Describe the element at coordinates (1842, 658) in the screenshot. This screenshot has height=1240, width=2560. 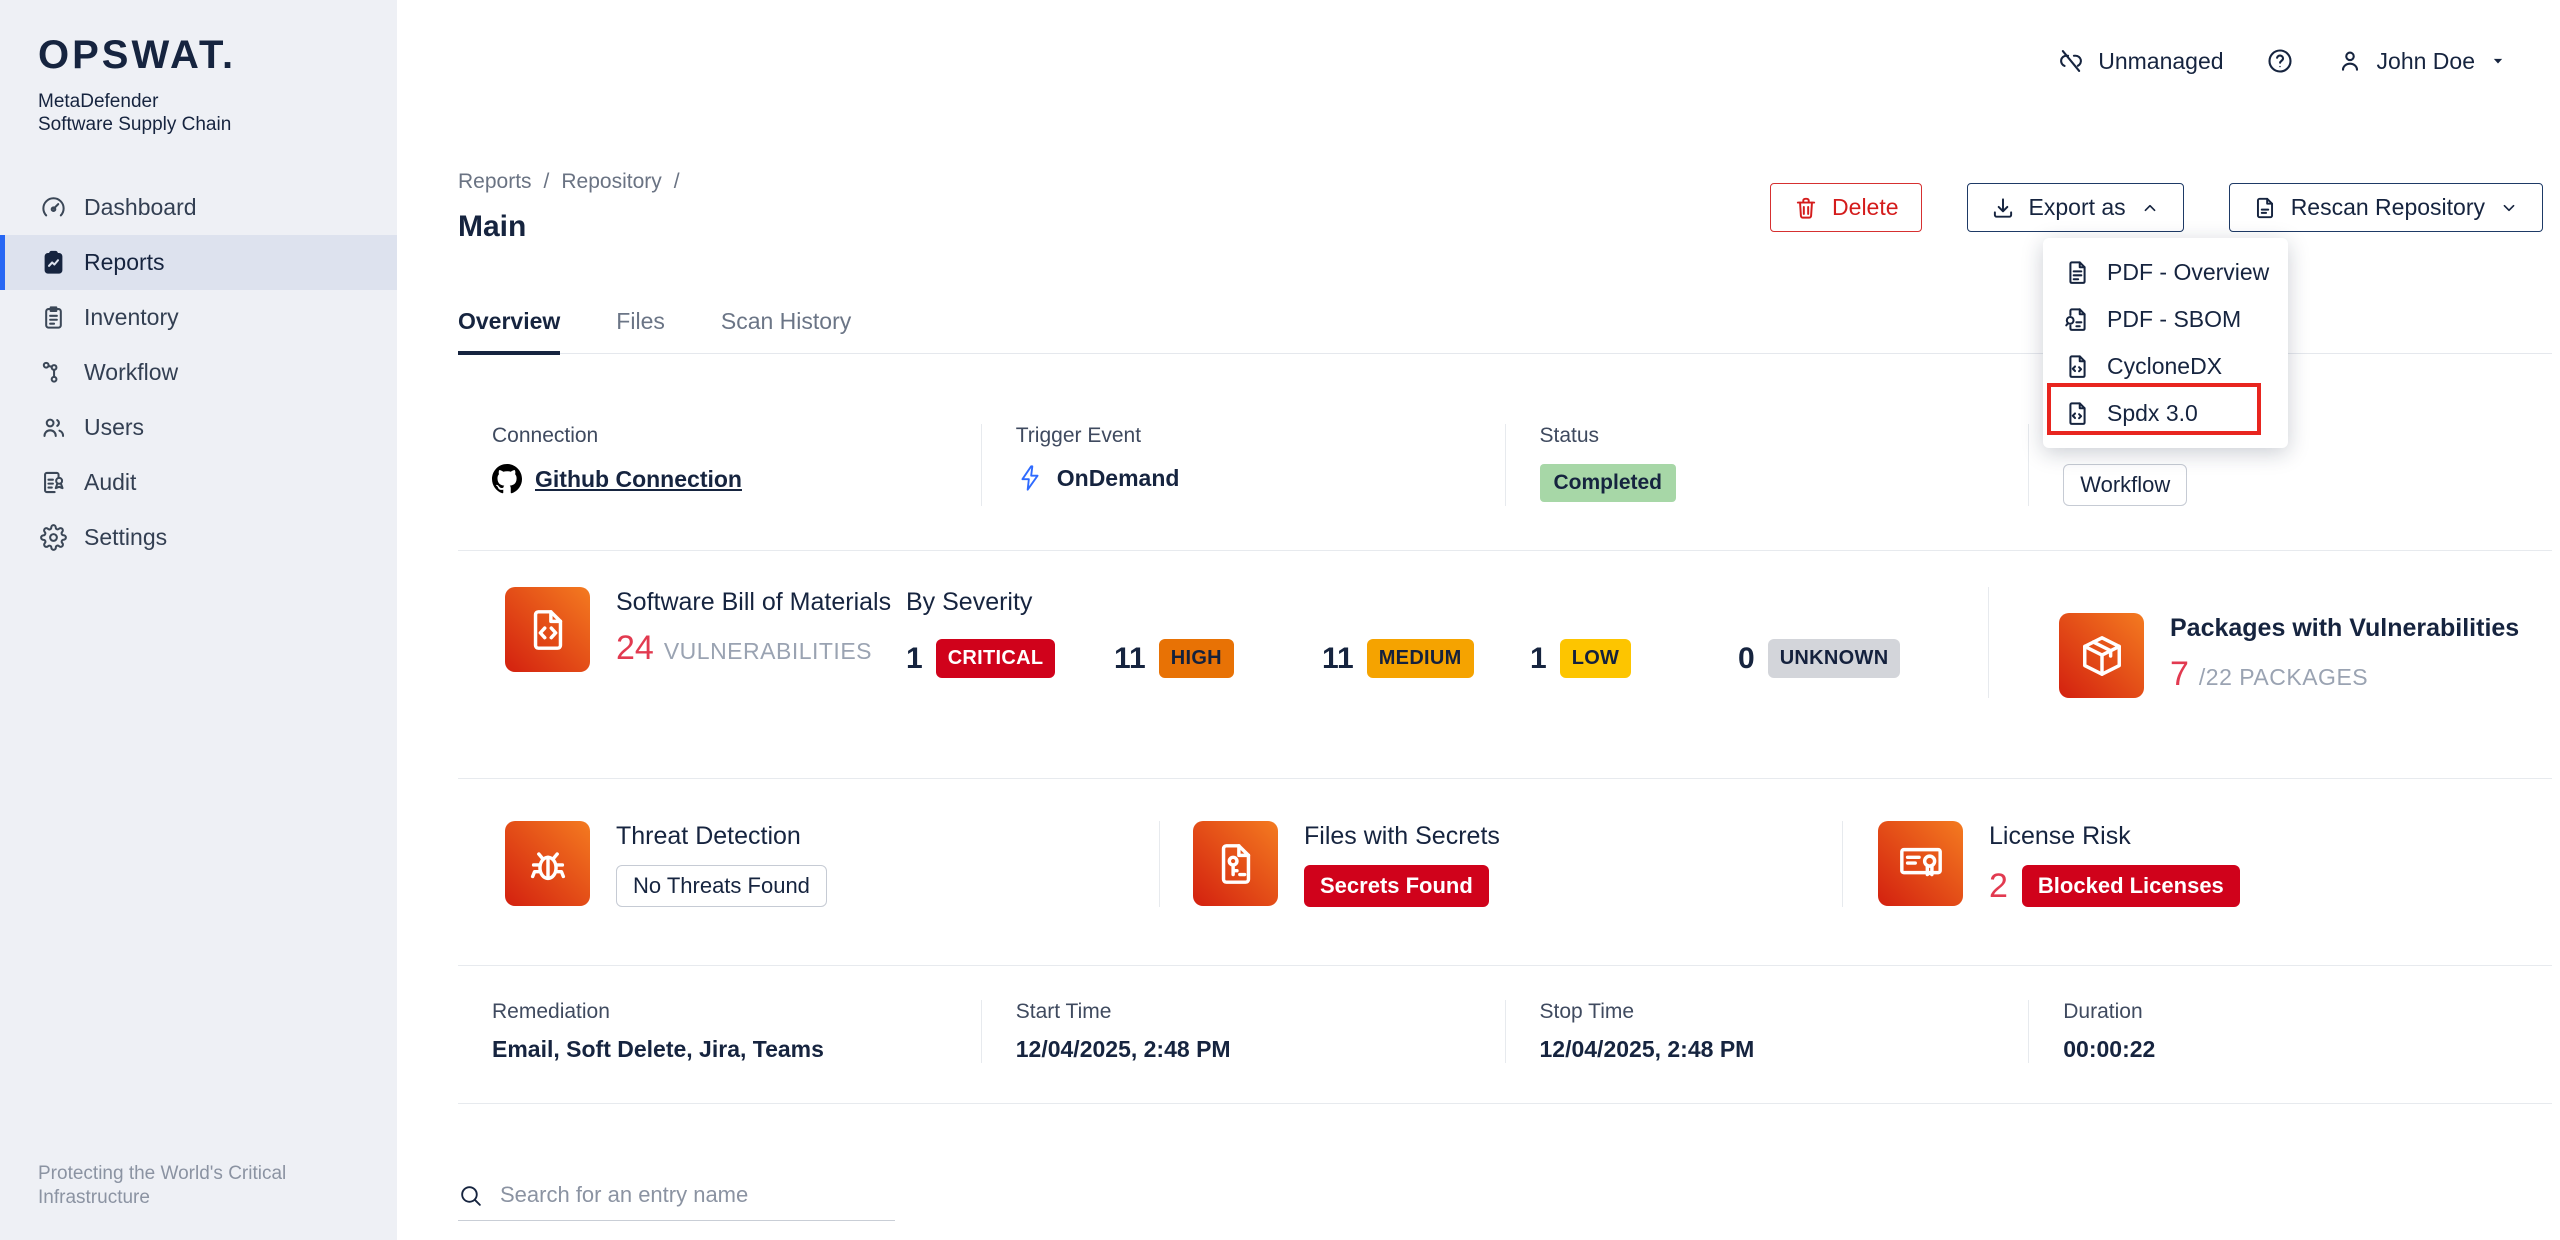
I see `severity-unknown: 0 UNKNOWN` at that location.